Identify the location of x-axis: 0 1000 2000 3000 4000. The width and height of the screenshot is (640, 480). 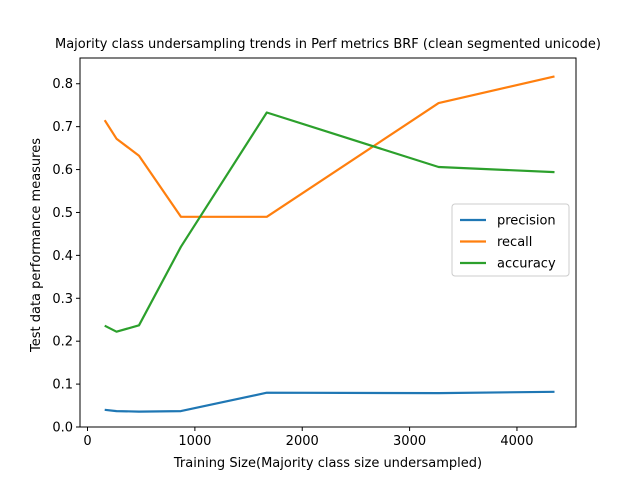
(308, 438).